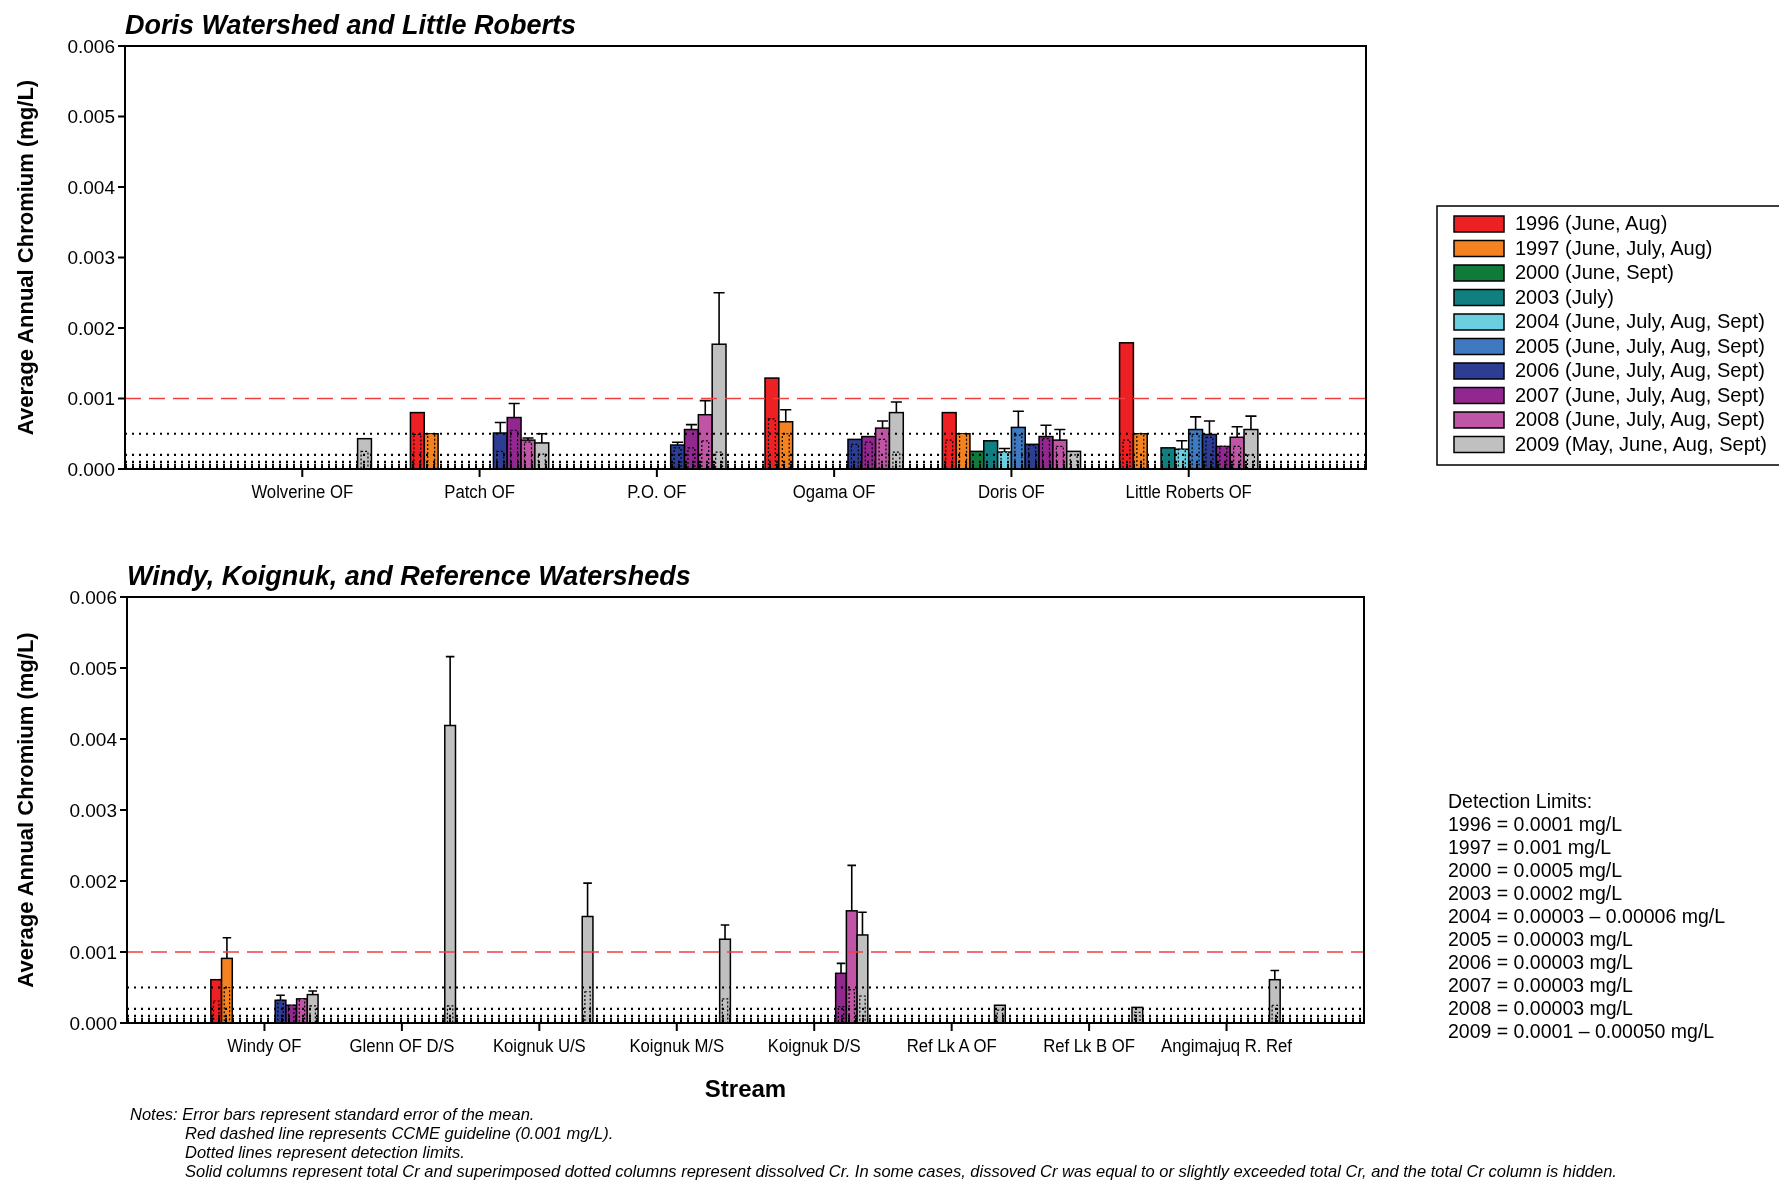  I want to click on legend-label: 2008 (June, July, Aug, Sept), so click(1640, 419).